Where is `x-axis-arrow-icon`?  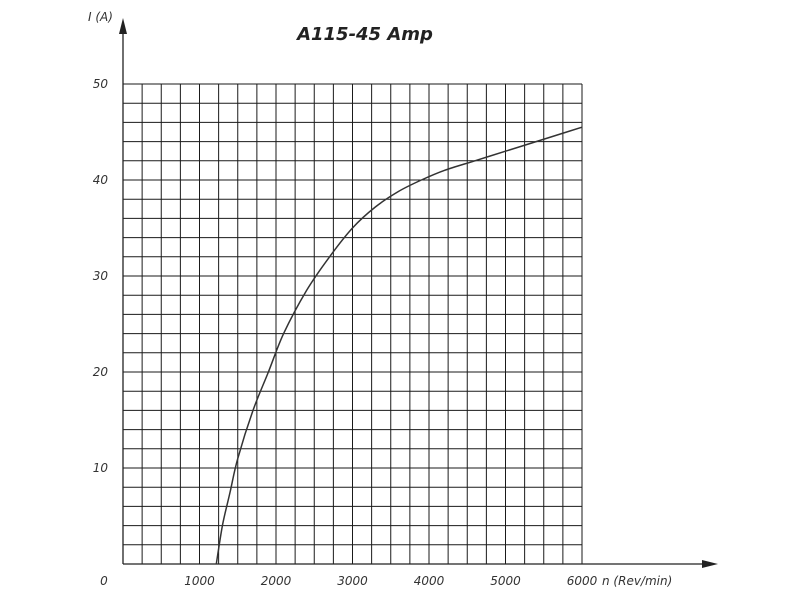 x-axis-arrow-icon is located at coordinates (710, 564).